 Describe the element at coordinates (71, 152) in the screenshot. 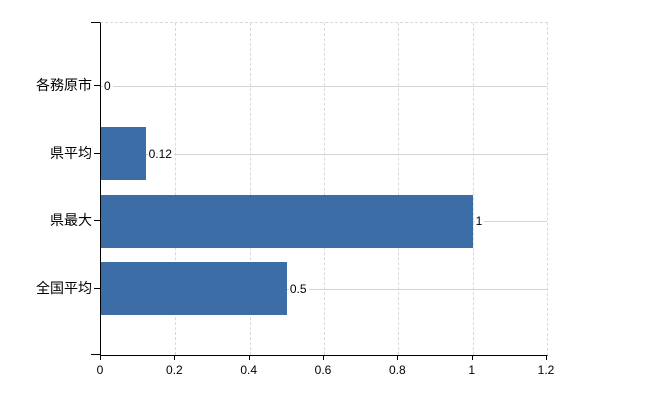

I see `category-label: 県平均` at that location.